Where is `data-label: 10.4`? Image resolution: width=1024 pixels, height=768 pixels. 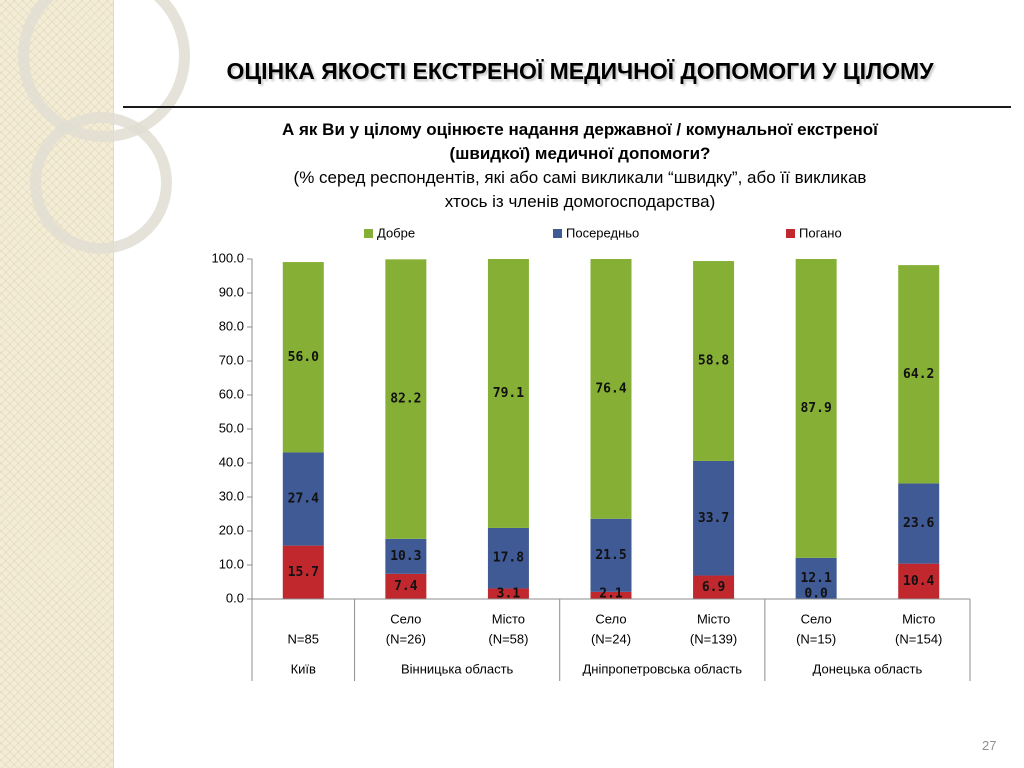 data-label: 10.4 is located at coordinates (918, 581).